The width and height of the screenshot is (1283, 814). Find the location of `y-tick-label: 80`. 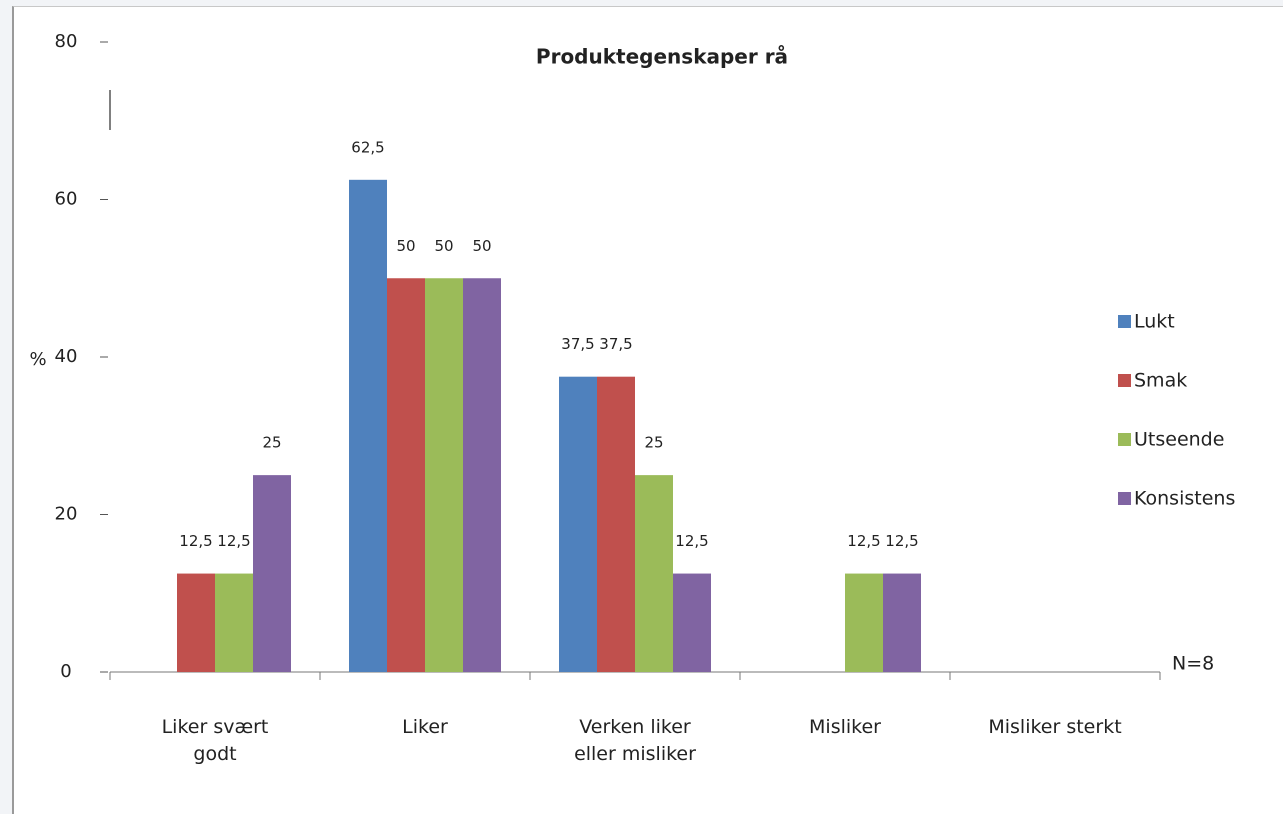

y-tick-label: 80 is located at coordinates (66, 41).